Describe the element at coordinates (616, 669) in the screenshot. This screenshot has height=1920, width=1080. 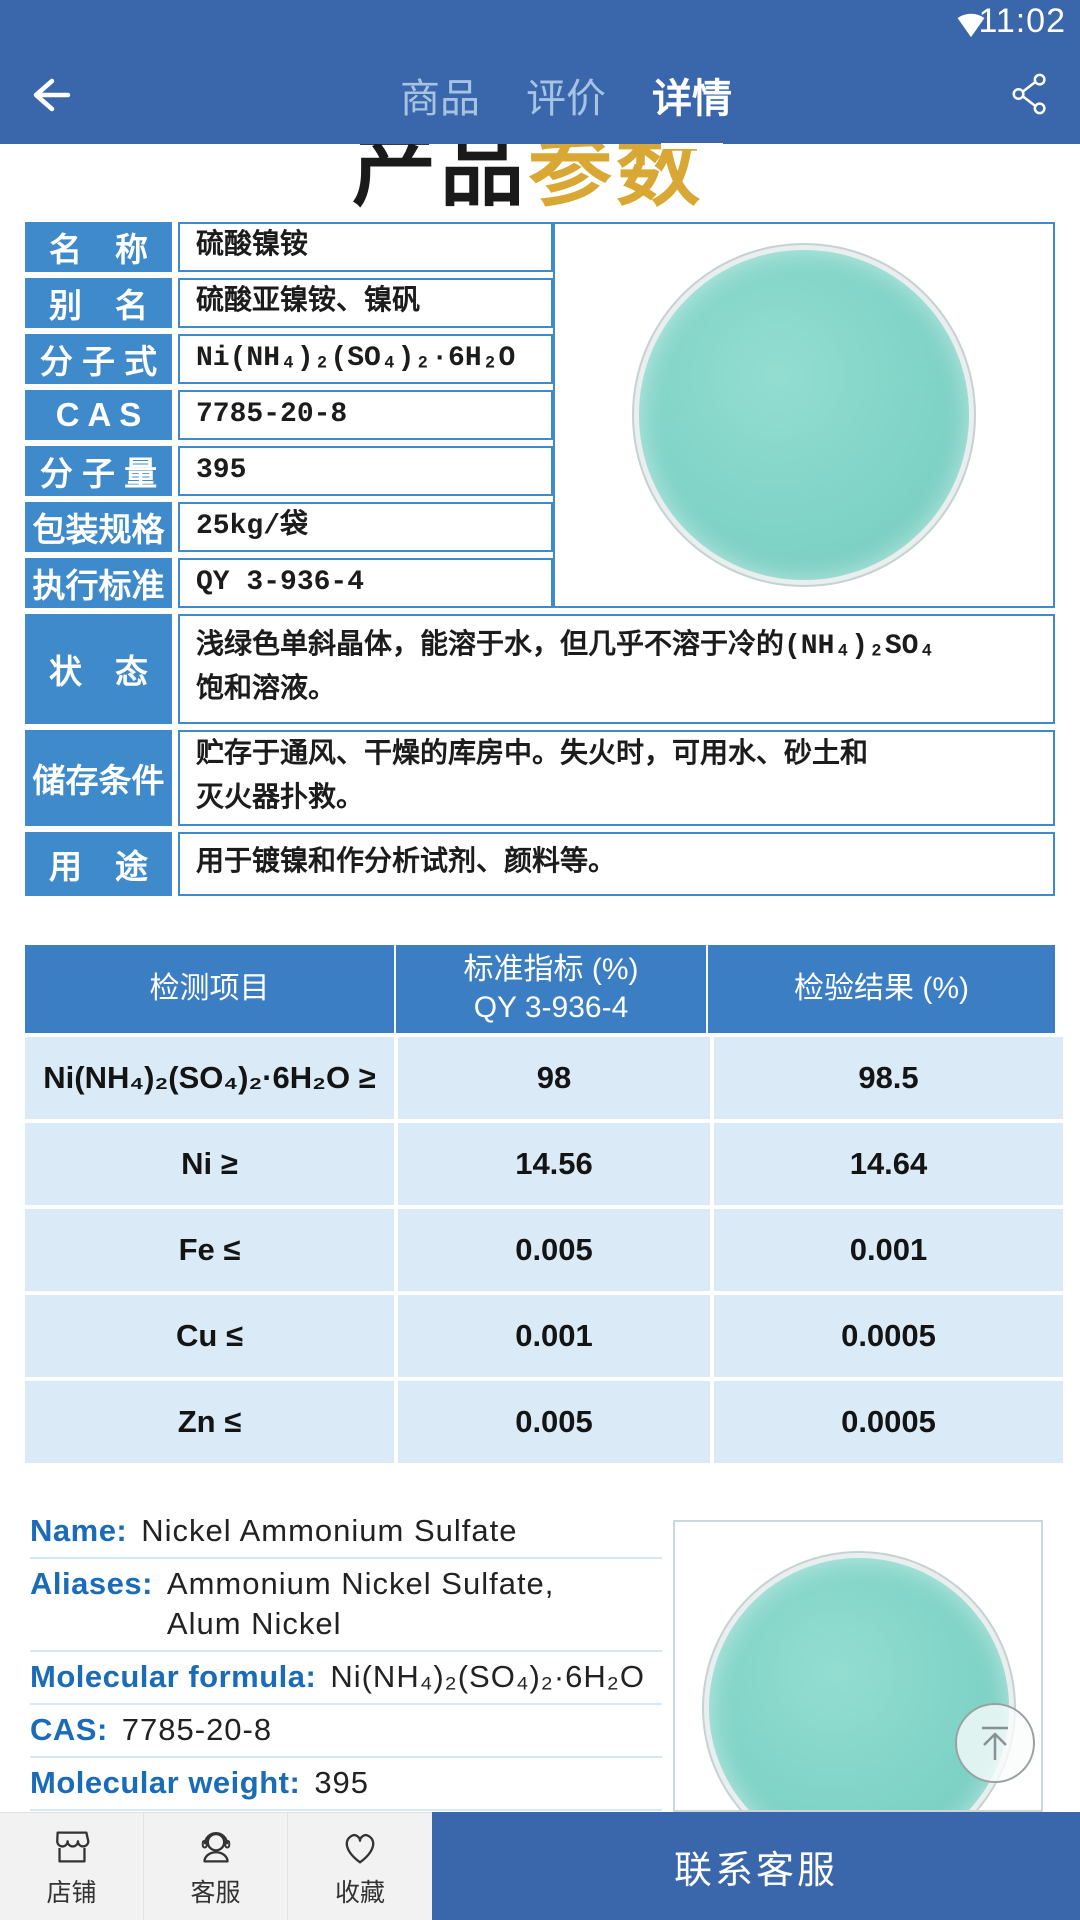
I see `spec-value: 浅绿色单斜晶体，能溶于水，但几乎不溶于冷的(NH₄)₂SO₄ 饱和溶液。` at that location.